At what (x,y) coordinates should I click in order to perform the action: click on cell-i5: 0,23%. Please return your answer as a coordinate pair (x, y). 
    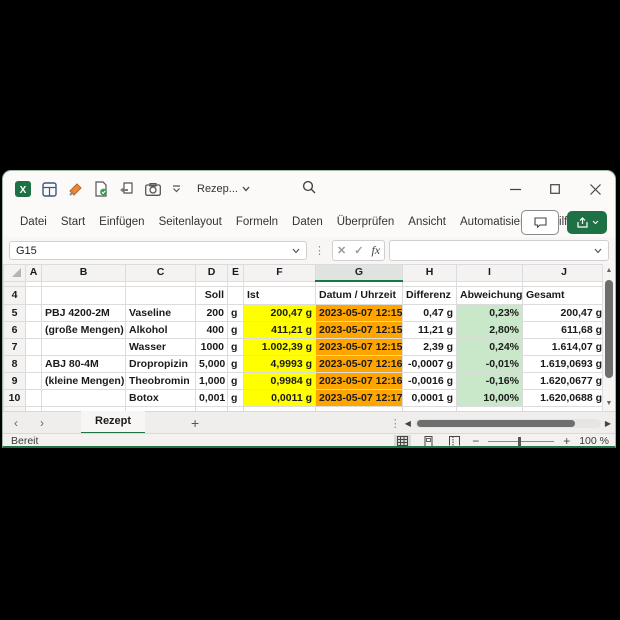
    Looking at the image, I should click on (489, 312).